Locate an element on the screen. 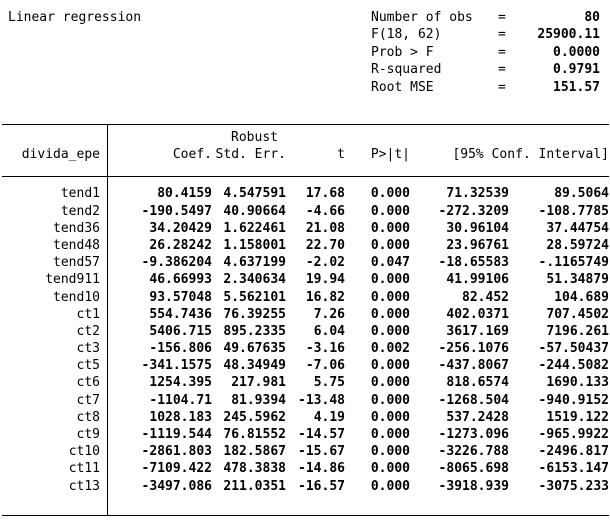  cell-ci-high: -3075.233 is located at coordinates (573, 486).